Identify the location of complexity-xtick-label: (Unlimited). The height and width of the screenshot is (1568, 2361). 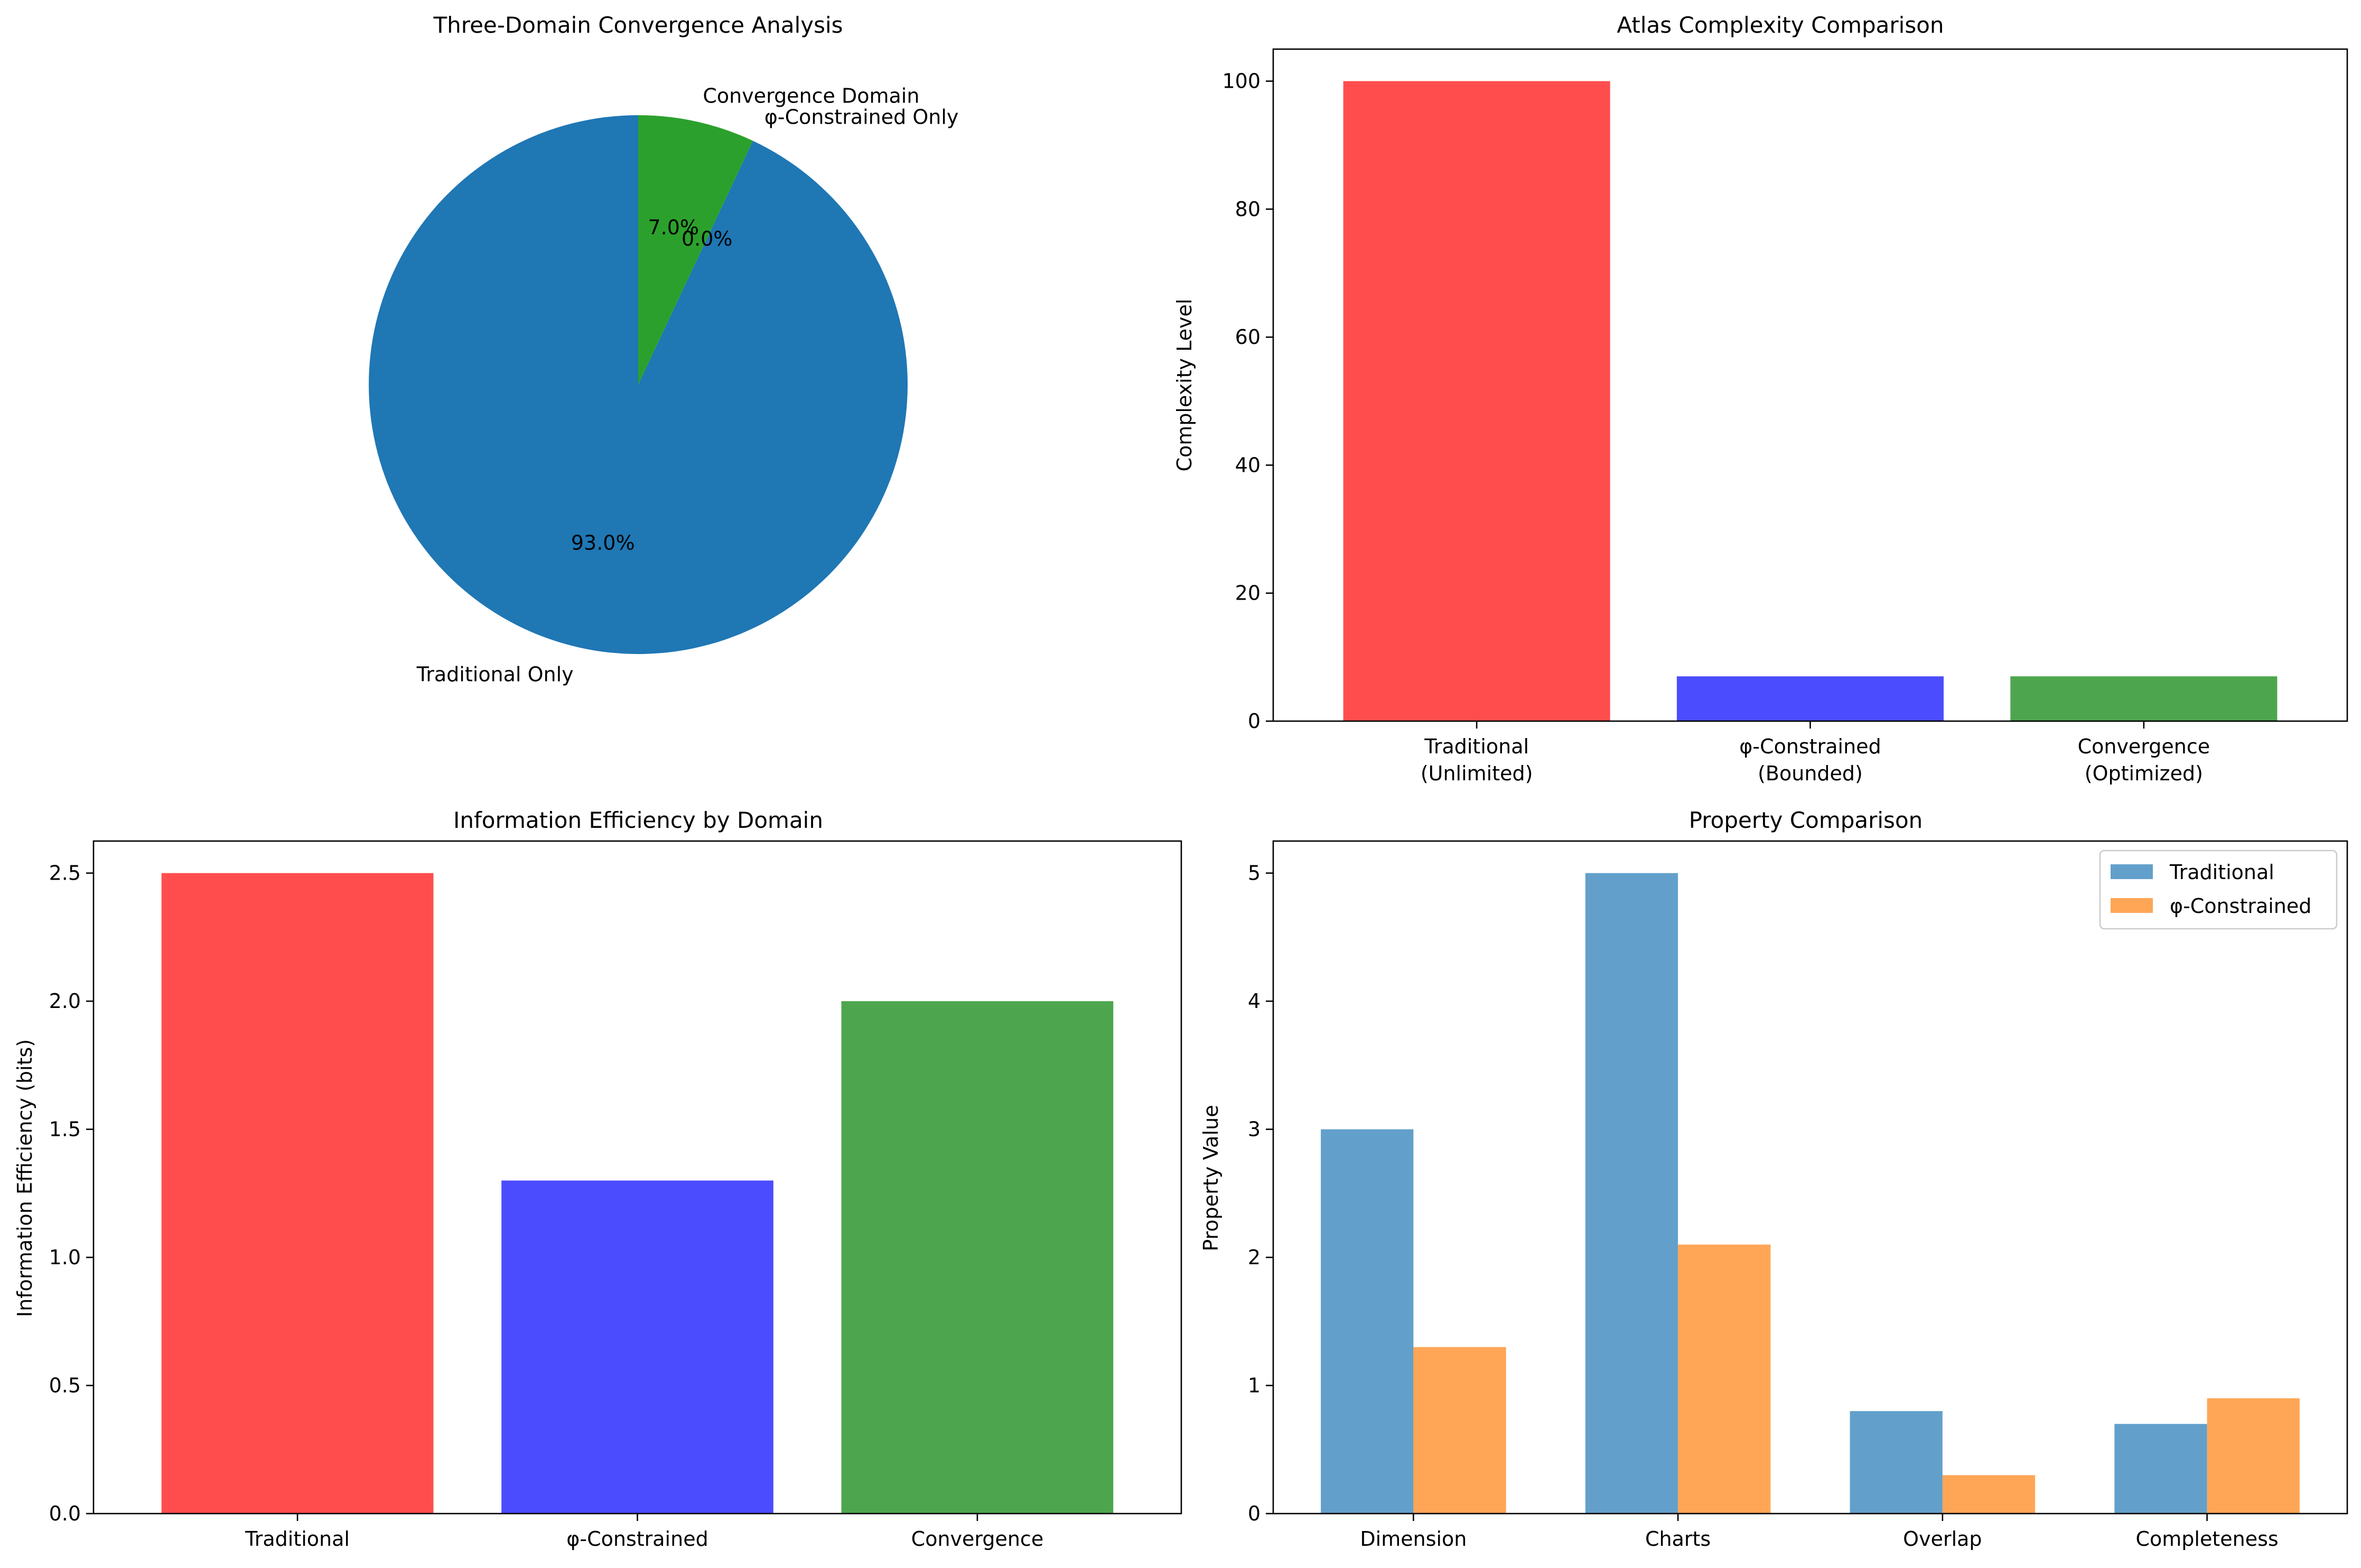
(1477, 773).